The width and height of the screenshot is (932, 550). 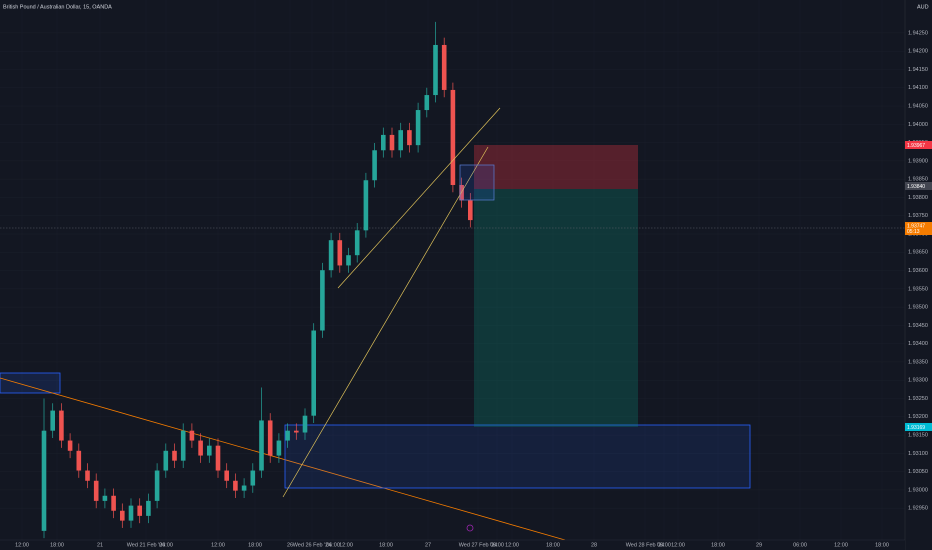 What do you see at coordinates (556, 308) in the screenshot?
I see `target-zone` at bounding box center [556, 308].